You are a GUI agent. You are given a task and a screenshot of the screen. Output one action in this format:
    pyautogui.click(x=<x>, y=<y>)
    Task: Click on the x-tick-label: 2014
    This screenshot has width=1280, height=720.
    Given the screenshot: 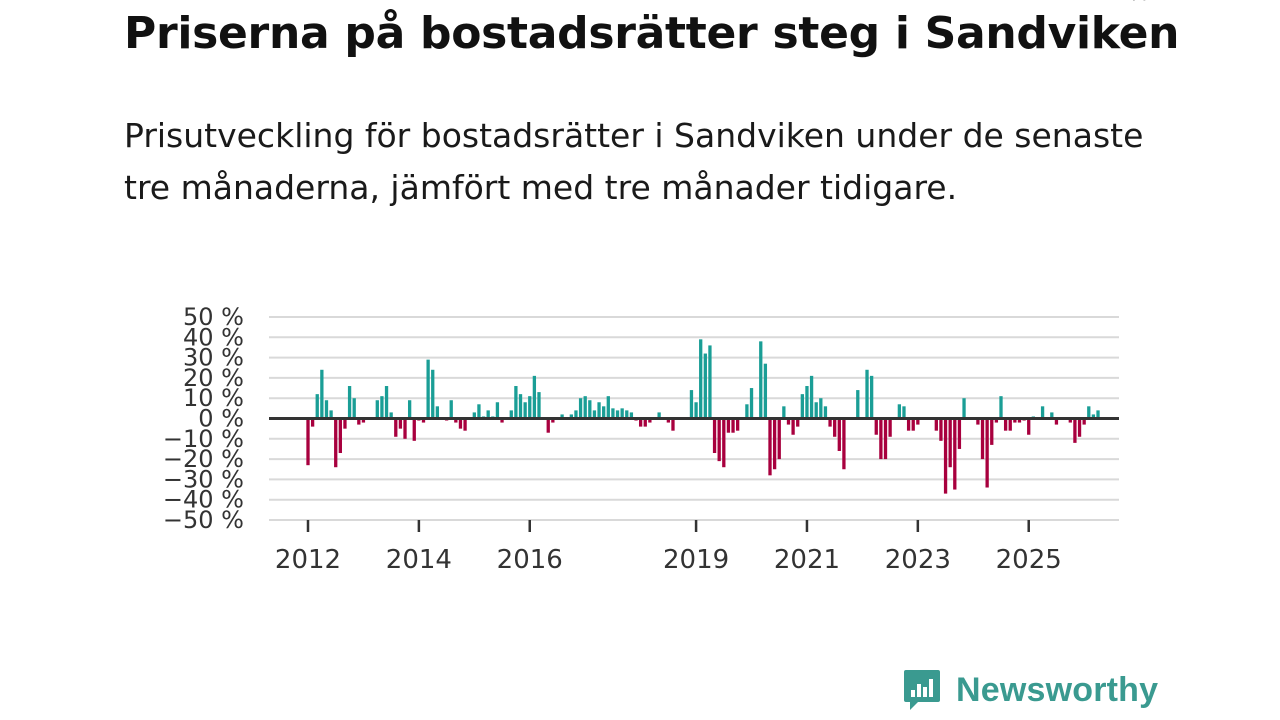 What is the action you would take?
    pyautogui.click(x=419, y=560)
    